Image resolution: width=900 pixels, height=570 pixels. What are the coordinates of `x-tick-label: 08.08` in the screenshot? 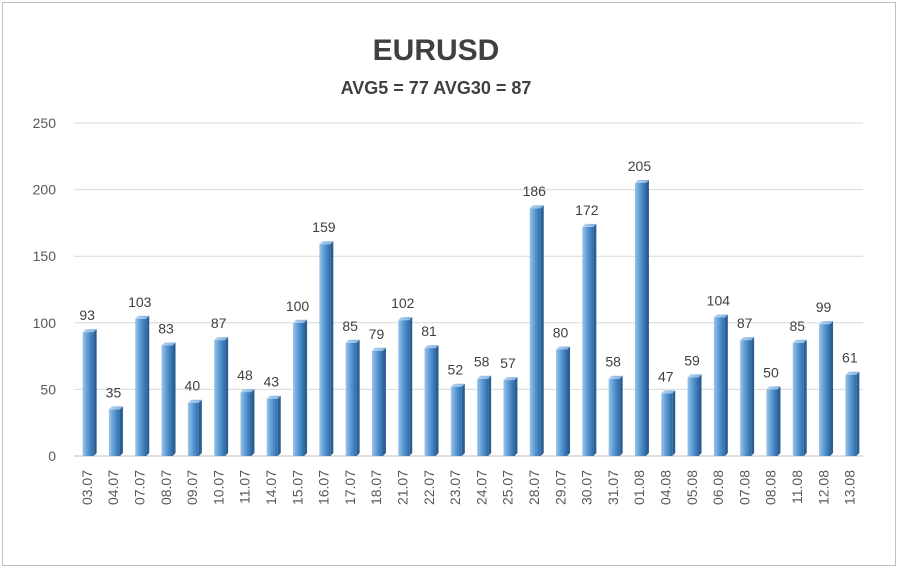 It's located at (771, 487).